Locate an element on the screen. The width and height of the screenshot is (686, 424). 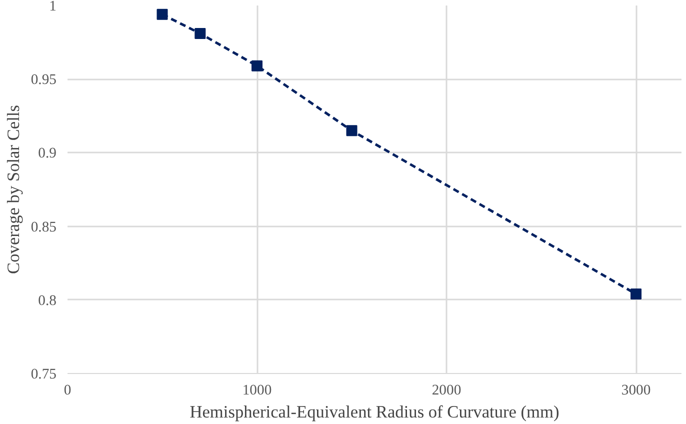
y-tick-label: 1 is located at coordinates (52, 7).